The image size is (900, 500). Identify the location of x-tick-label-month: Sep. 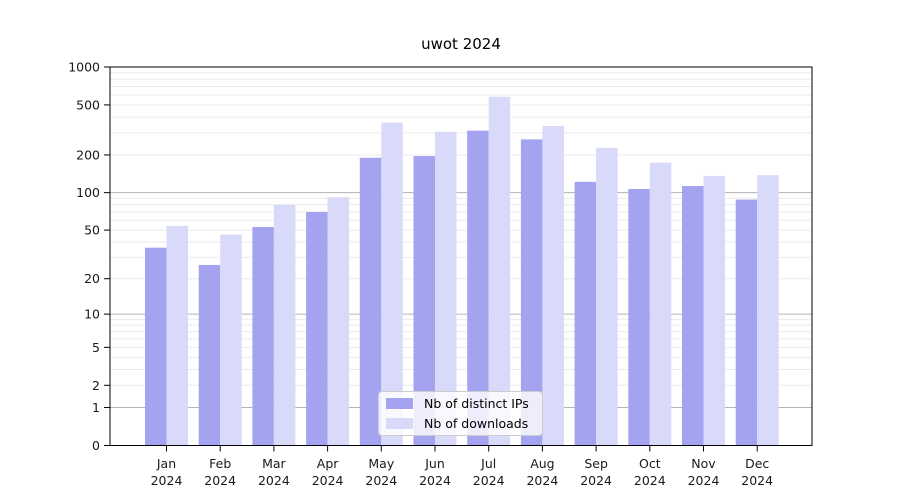
(596, 463).